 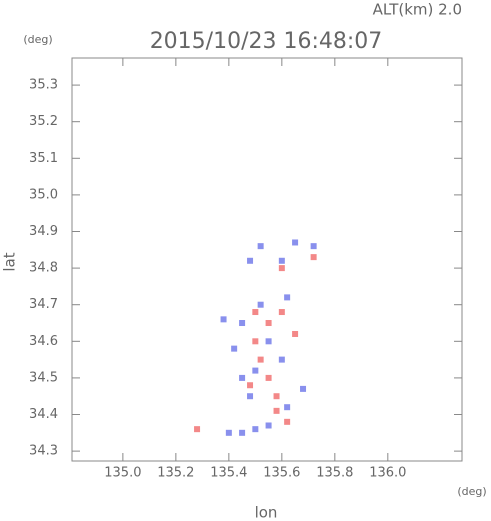 I want to click on x-tick-label: 135.4, so click(x=228, y=472).